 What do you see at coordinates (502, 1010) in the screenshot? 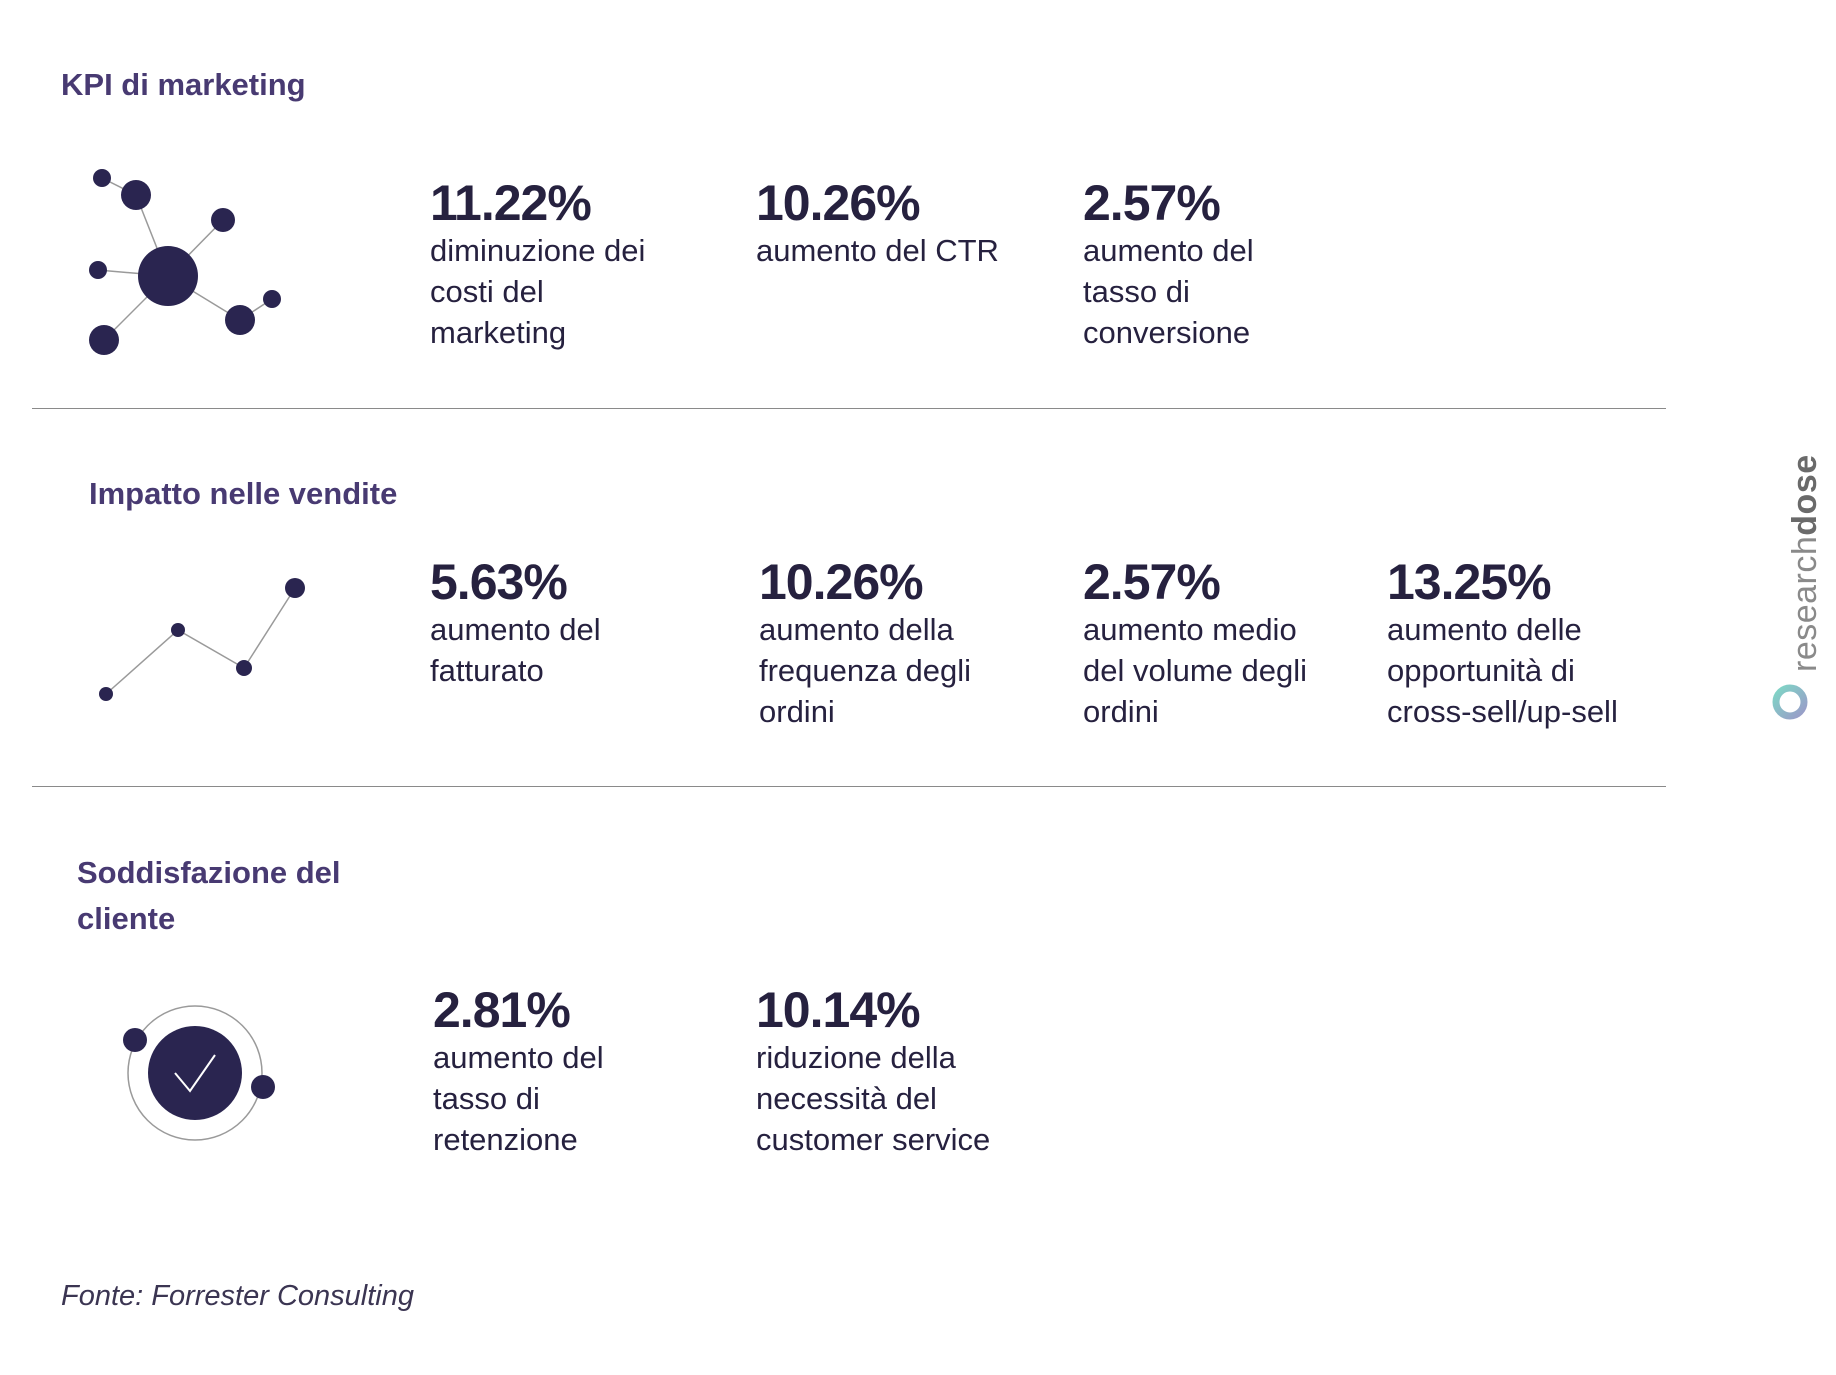
I see `stat-value: 2.81%` at bounding box center [502, 1010].